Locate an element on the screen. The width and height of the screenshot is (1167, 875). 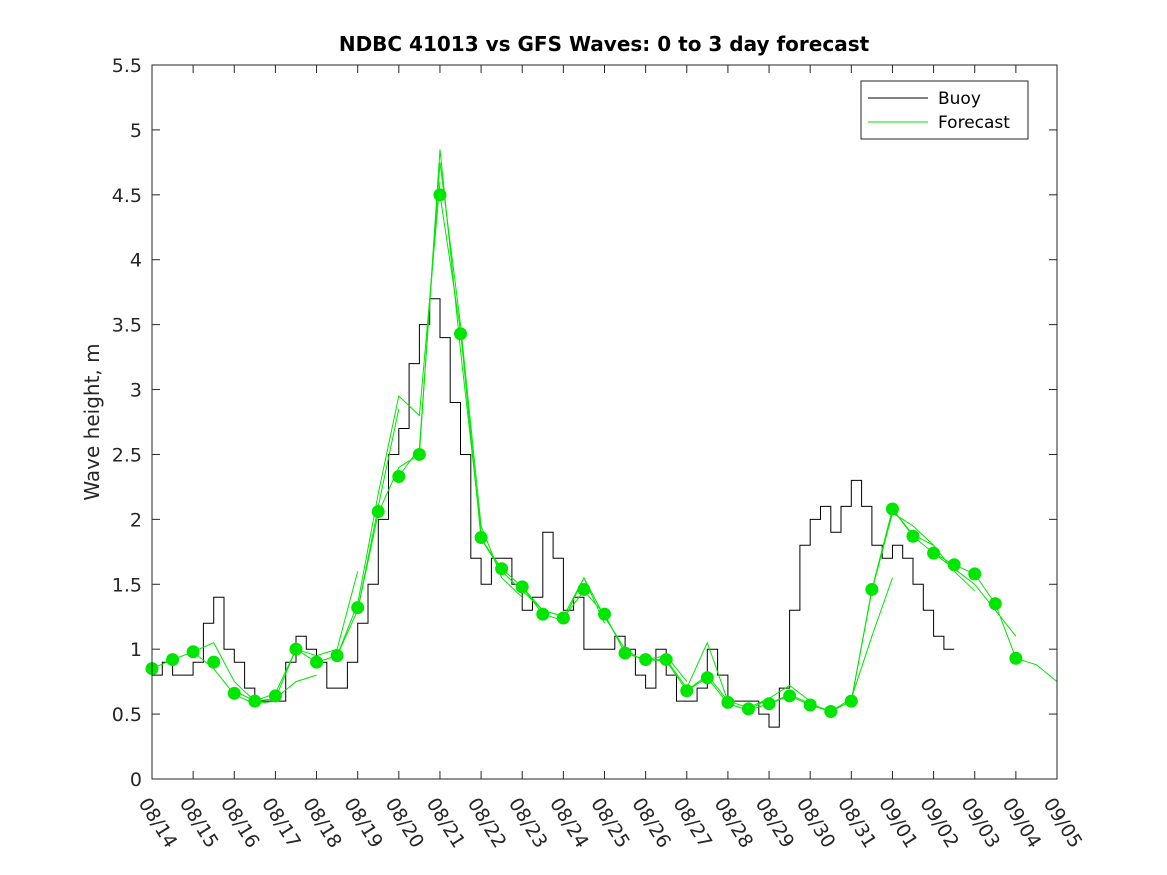
legend: Buoy Forecast is located at coordinates (944, 110).